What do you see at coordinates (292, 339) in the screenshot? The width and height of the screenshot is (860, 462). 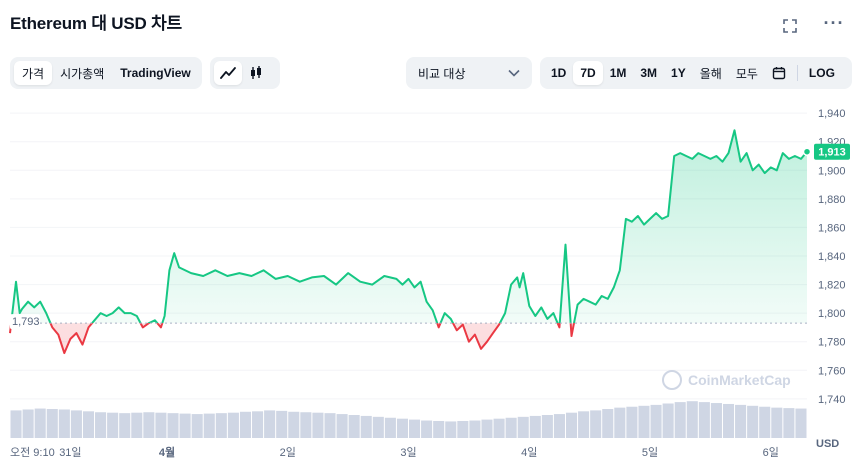 I see `price-line-down` at bounding box center [292, 339].